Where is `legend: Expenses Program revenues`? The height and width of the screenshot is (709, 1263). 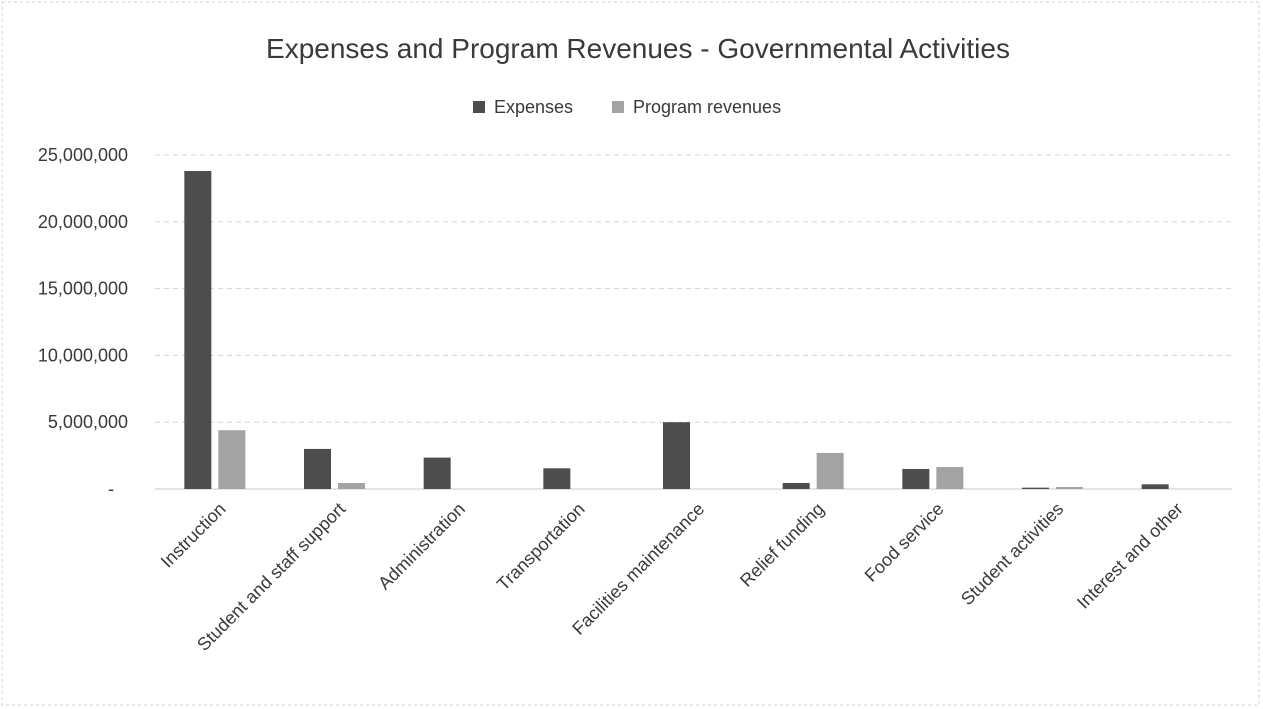 legend: Expenses Program revenues is located at coordinates (627, 107).